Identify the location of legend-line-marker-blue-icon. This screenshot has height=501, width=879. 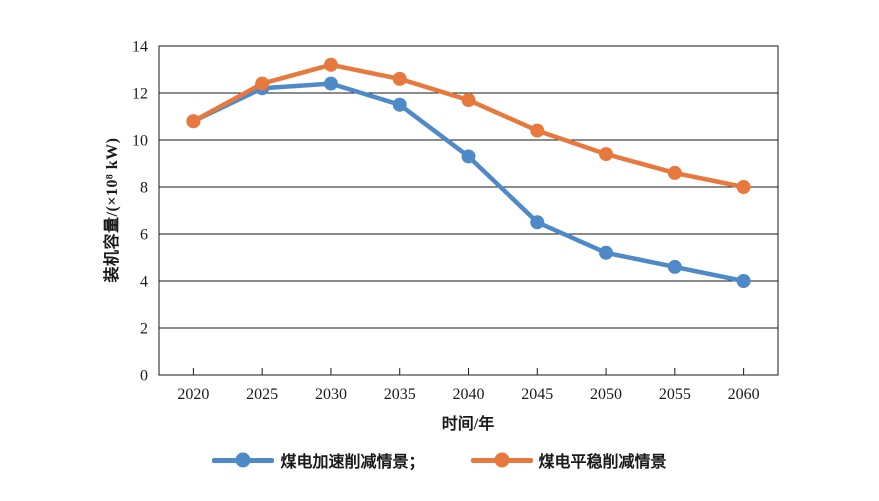
(243, 460).